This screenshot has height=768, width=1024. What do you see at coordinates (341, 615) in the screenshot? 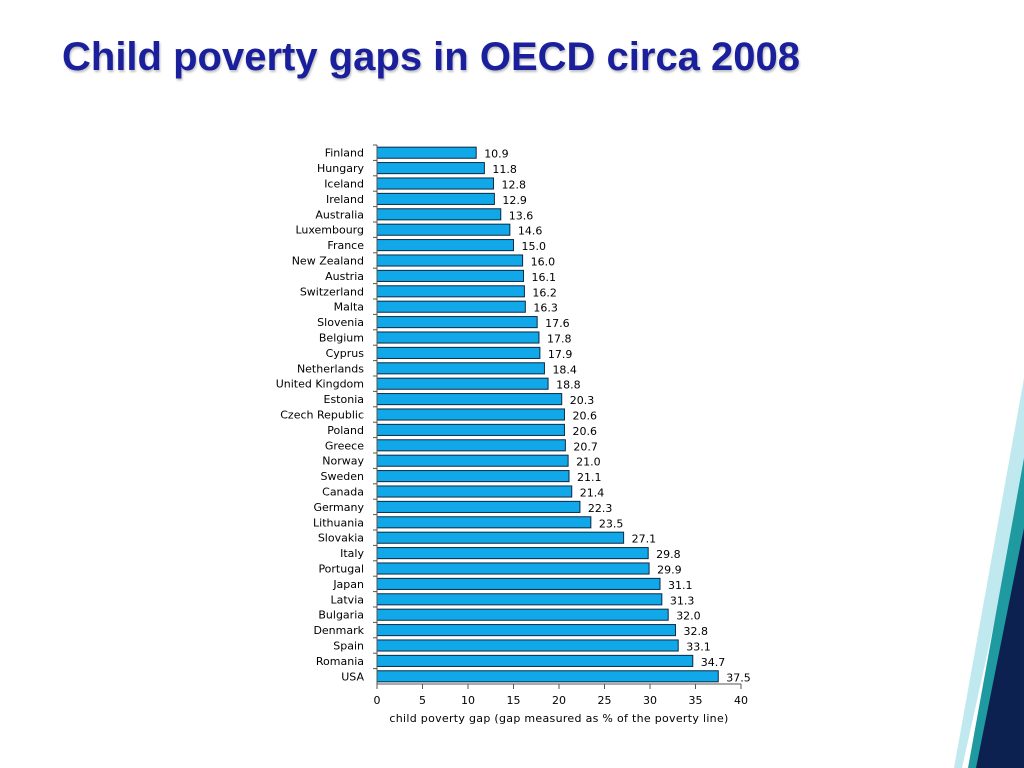
I see `category-label: Bulgaria` at bounding box center [341, 615].